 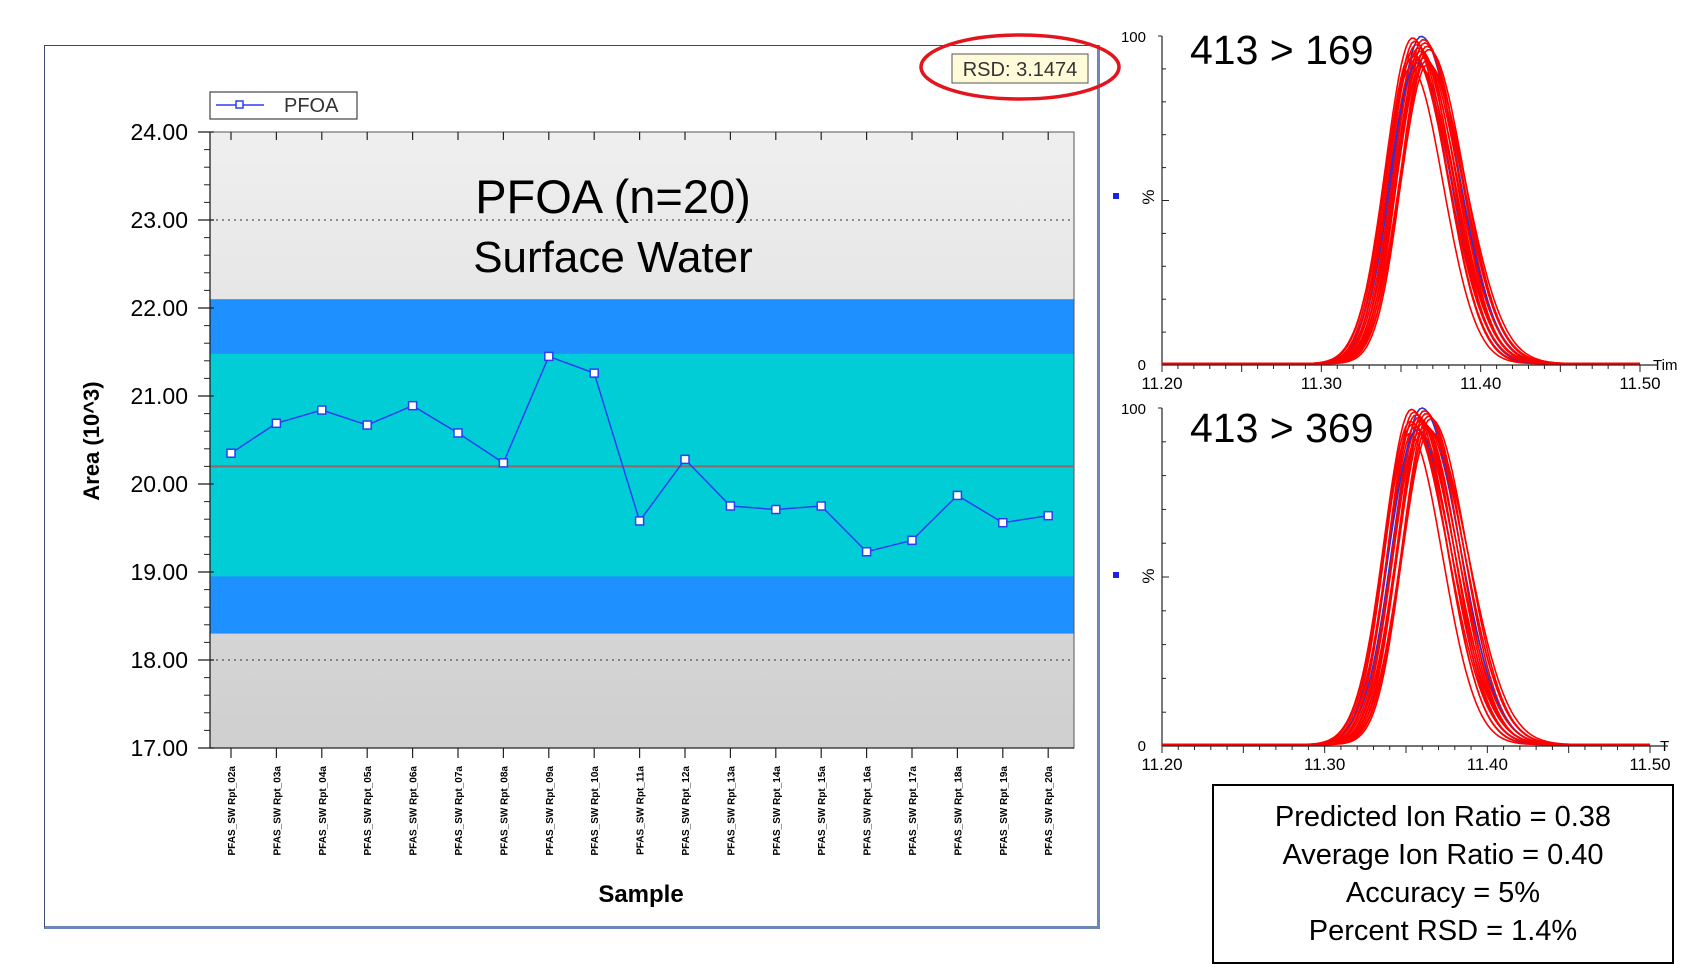 I want to click on accuracy: Accuracy = 5%, so click(x=1443, y=893).